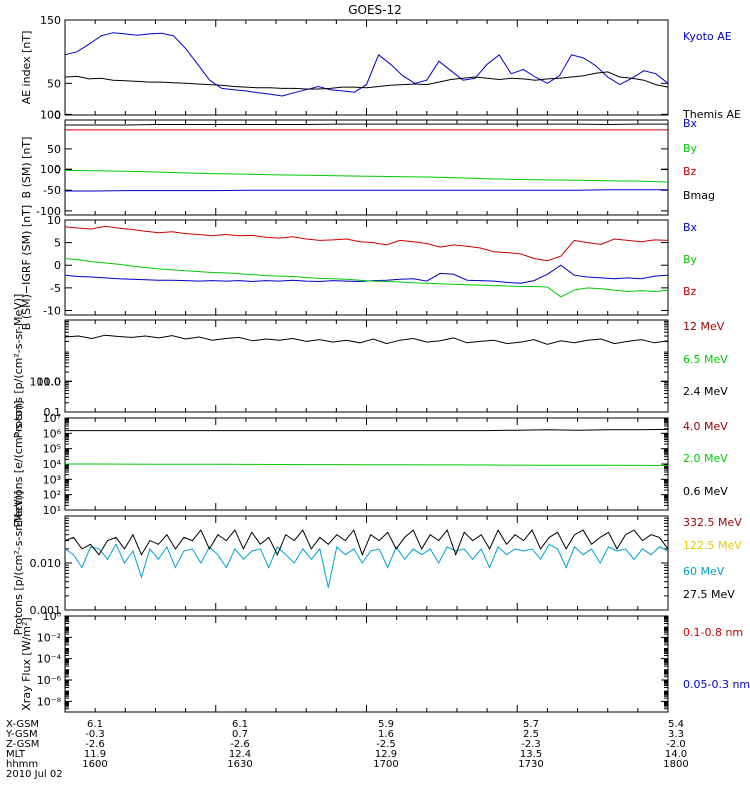 This screenshot has width=750, height=804. What do you see at coordinates (52, 510) in the screenshot?
I see `y-tick-label: 10¹` at bounding box center [52, 510].